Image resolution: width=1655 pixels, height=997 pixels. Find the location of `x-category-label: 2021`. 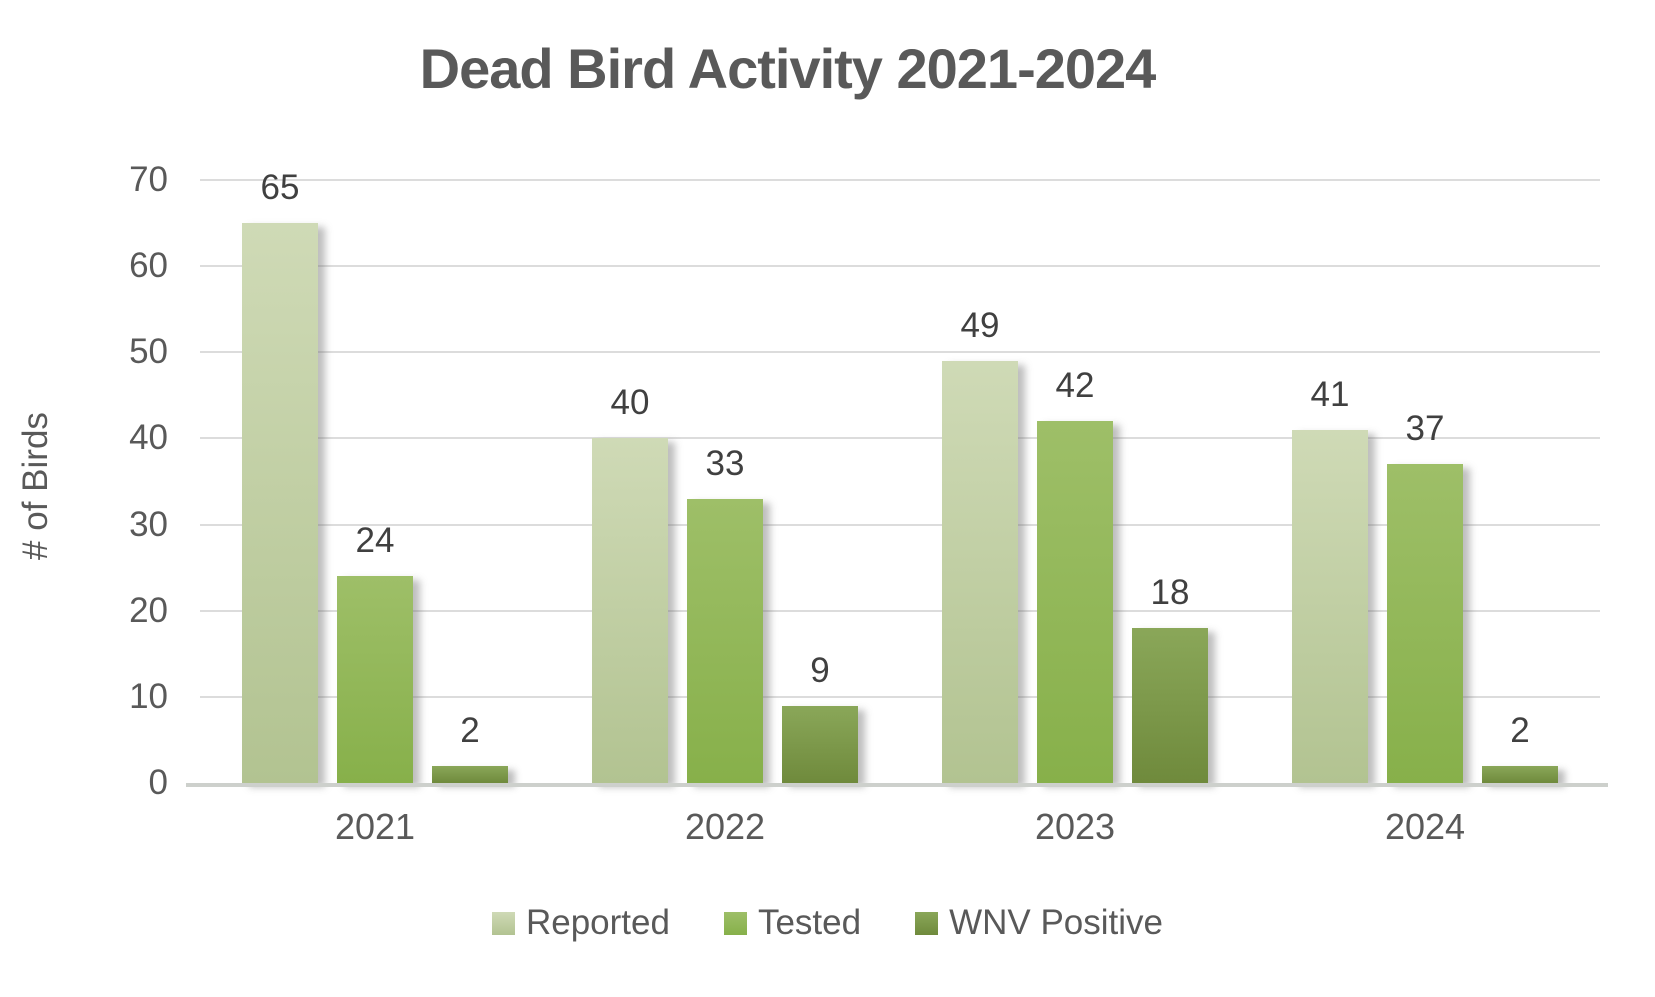

x-category-label: 2021 is located at coordinates (375, 826).